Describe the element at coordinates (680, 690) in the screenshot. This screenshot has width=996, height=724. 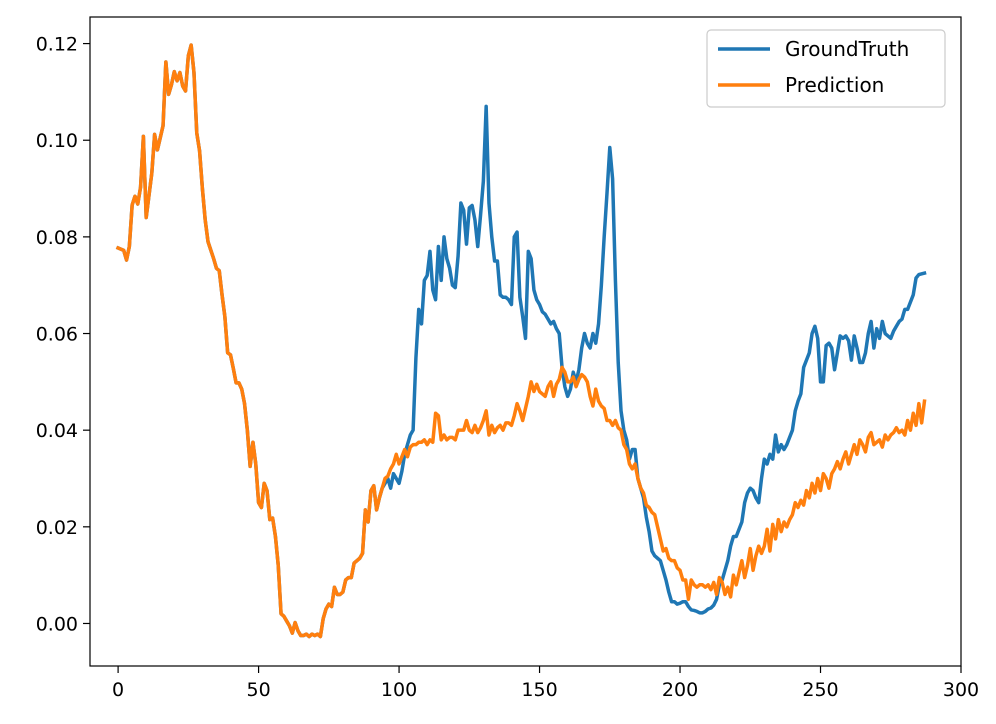
I see `x-tick-label: 200` at that location.